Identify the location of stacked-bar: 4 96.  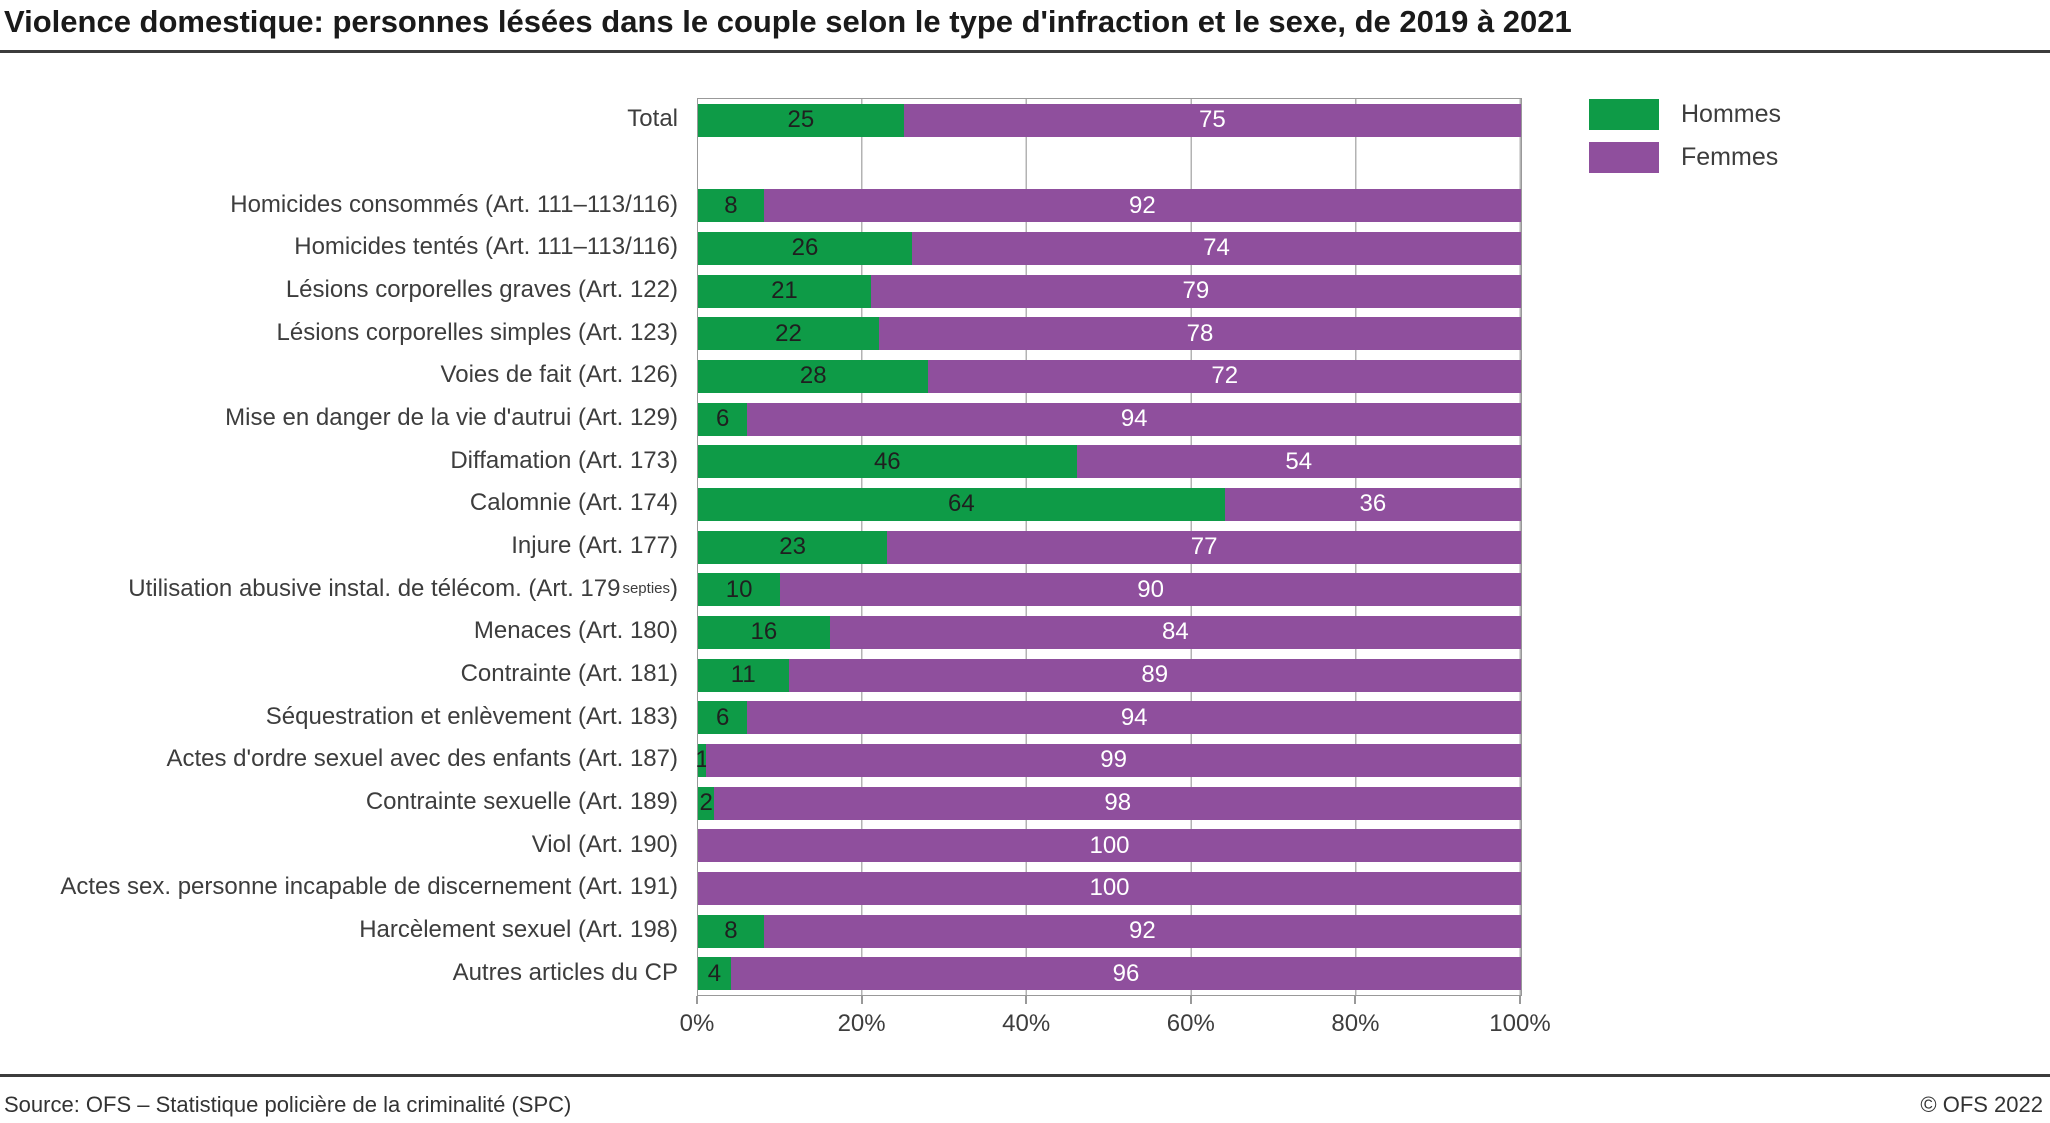
(1109, 974).